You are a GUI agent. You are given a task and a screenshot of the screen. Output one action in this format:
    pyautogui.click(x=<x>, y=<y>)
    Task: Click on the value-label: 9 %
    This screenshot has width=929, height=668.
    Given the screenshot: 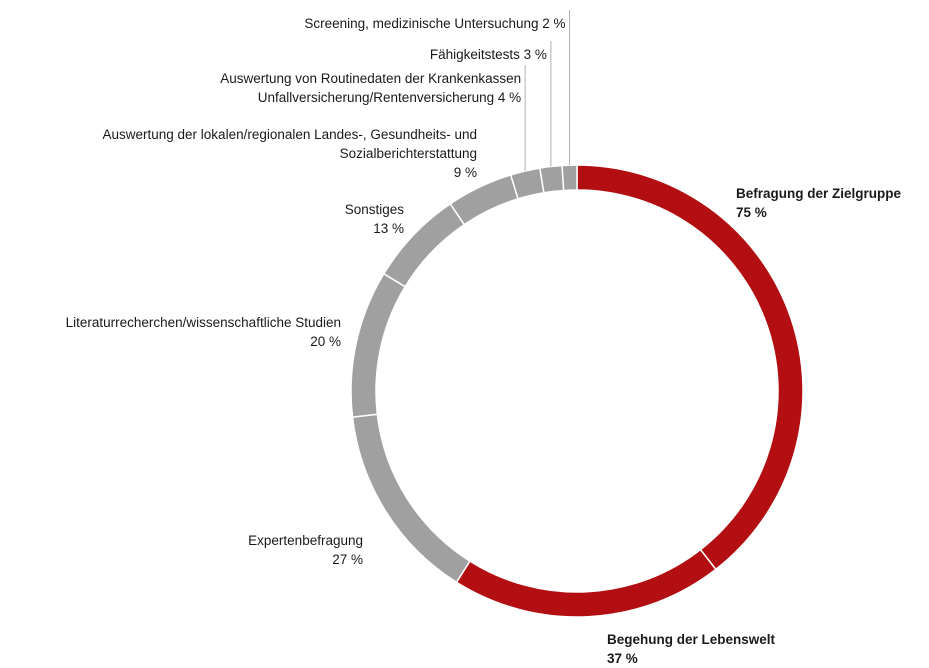 What is the action you would take?
    pyautogui.click(x=465, y=172)
    